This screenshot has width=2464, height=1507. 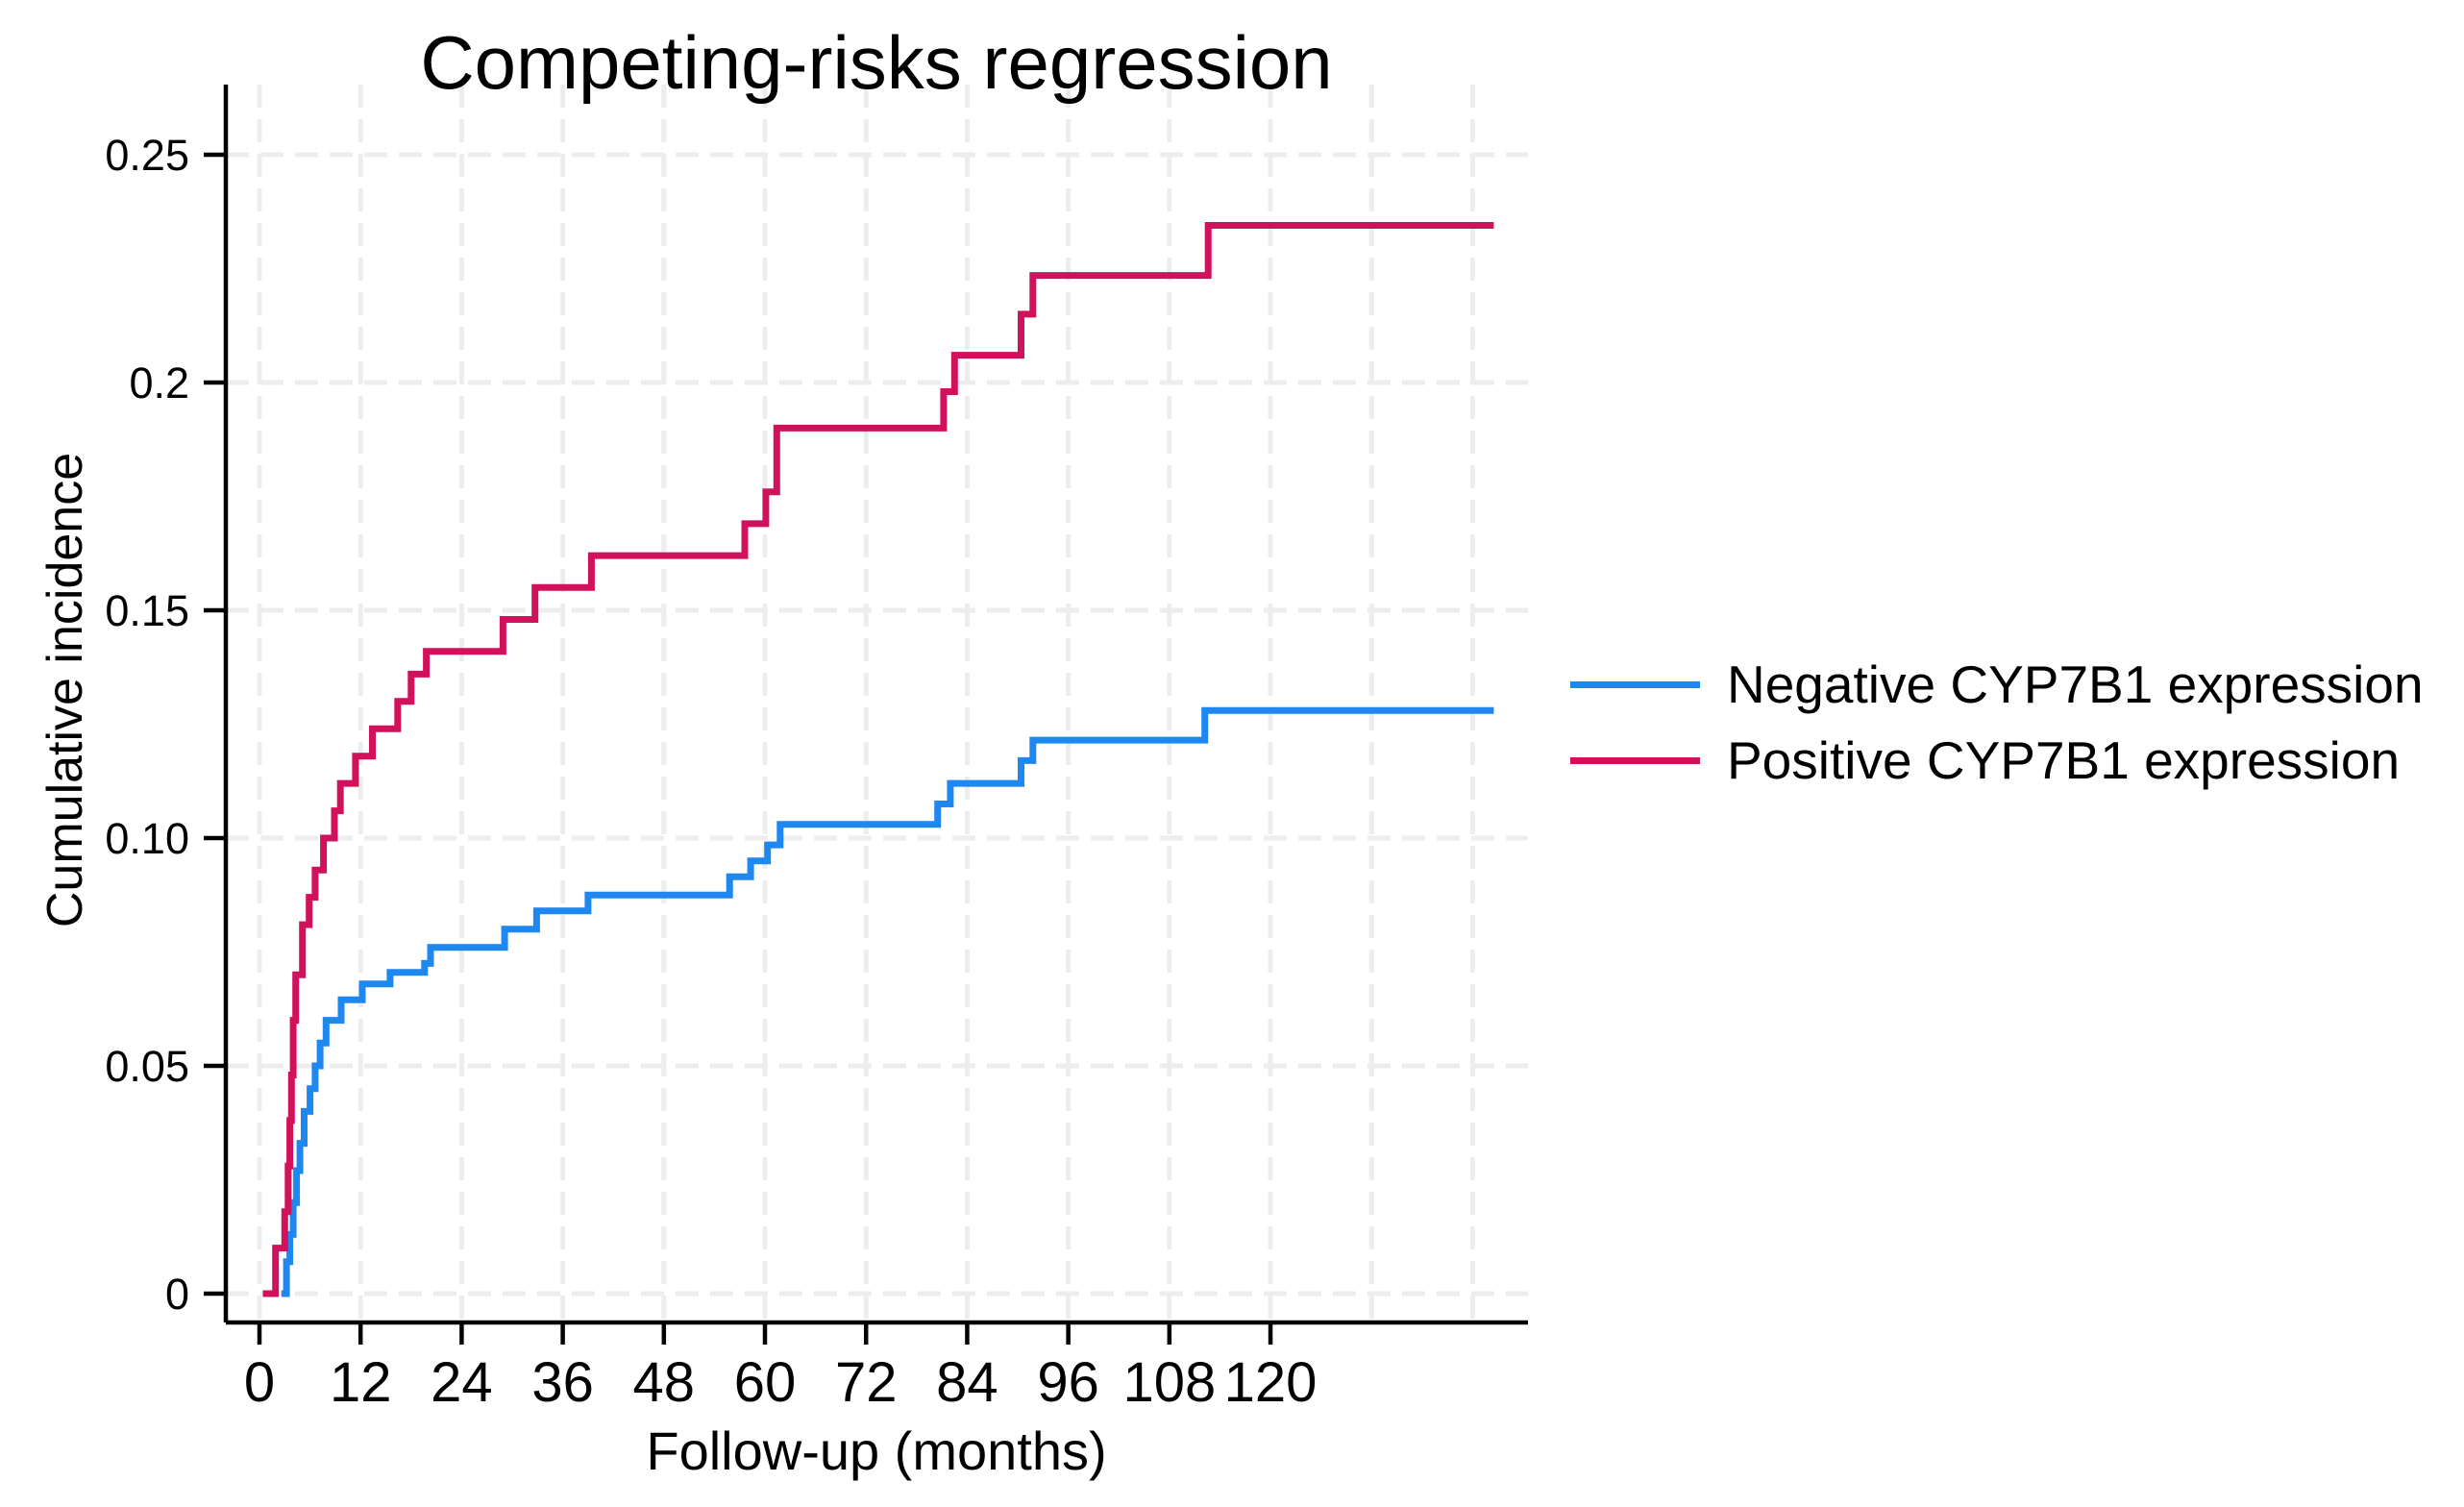 I want to click on legend-label-negative: Negative CYP7B1 expression, so click(x=2075, y=684).